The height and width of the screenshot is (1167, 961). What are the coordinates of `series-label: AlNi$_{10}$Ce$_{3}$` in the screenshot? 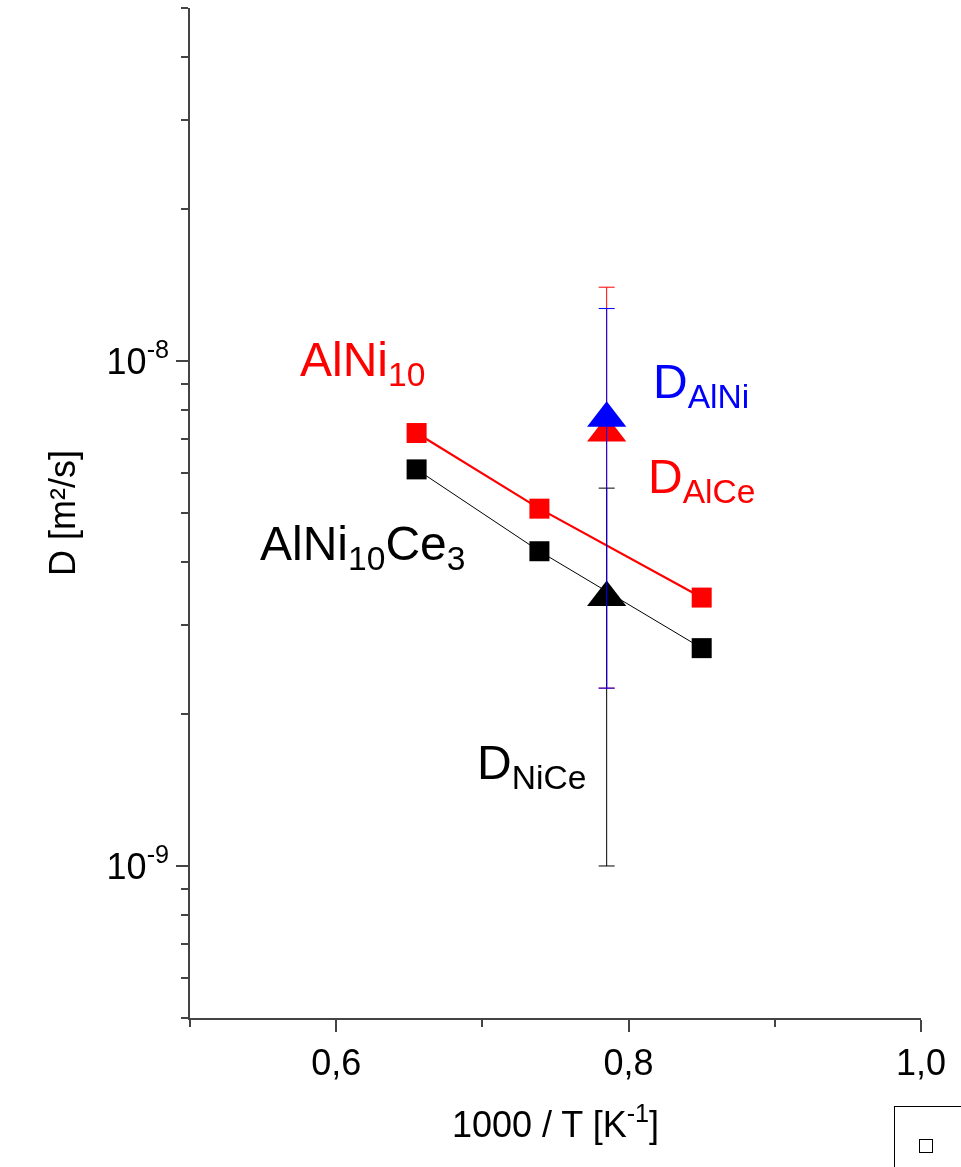 It's located at (363, 547).